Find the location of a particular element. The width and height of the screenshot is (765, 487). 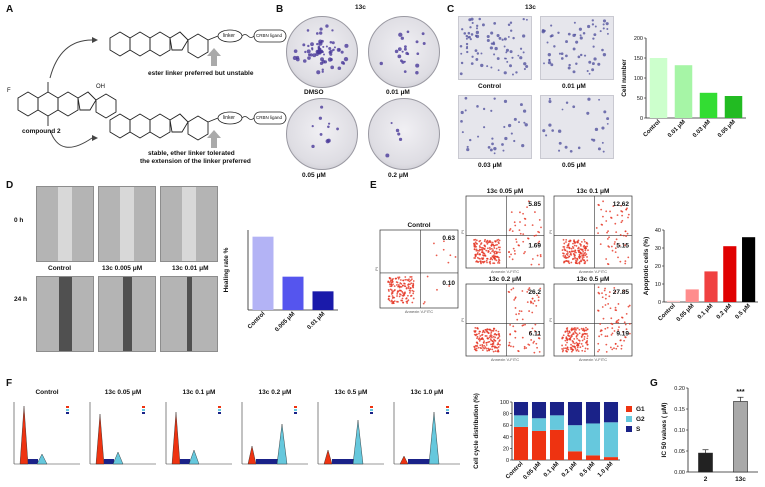

panel-e-label: E is located at coordinates (373, 185).